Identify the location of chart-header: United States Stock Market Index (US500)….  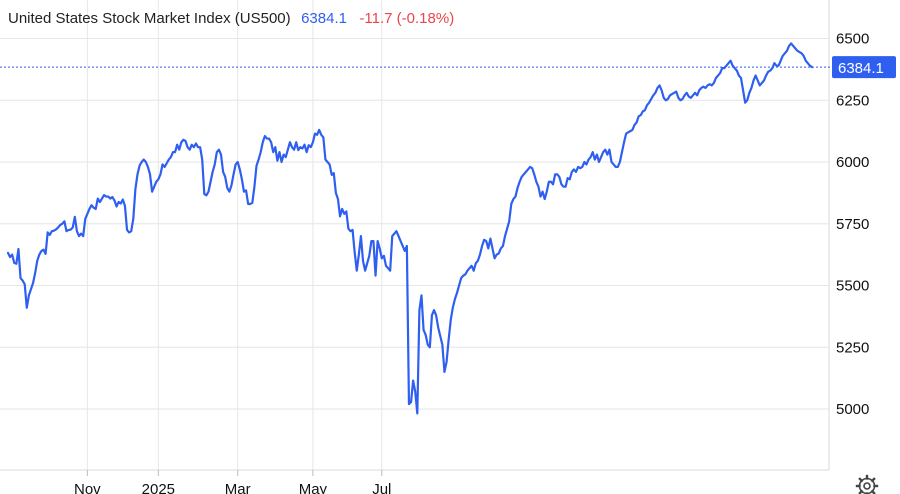
(231, 18).